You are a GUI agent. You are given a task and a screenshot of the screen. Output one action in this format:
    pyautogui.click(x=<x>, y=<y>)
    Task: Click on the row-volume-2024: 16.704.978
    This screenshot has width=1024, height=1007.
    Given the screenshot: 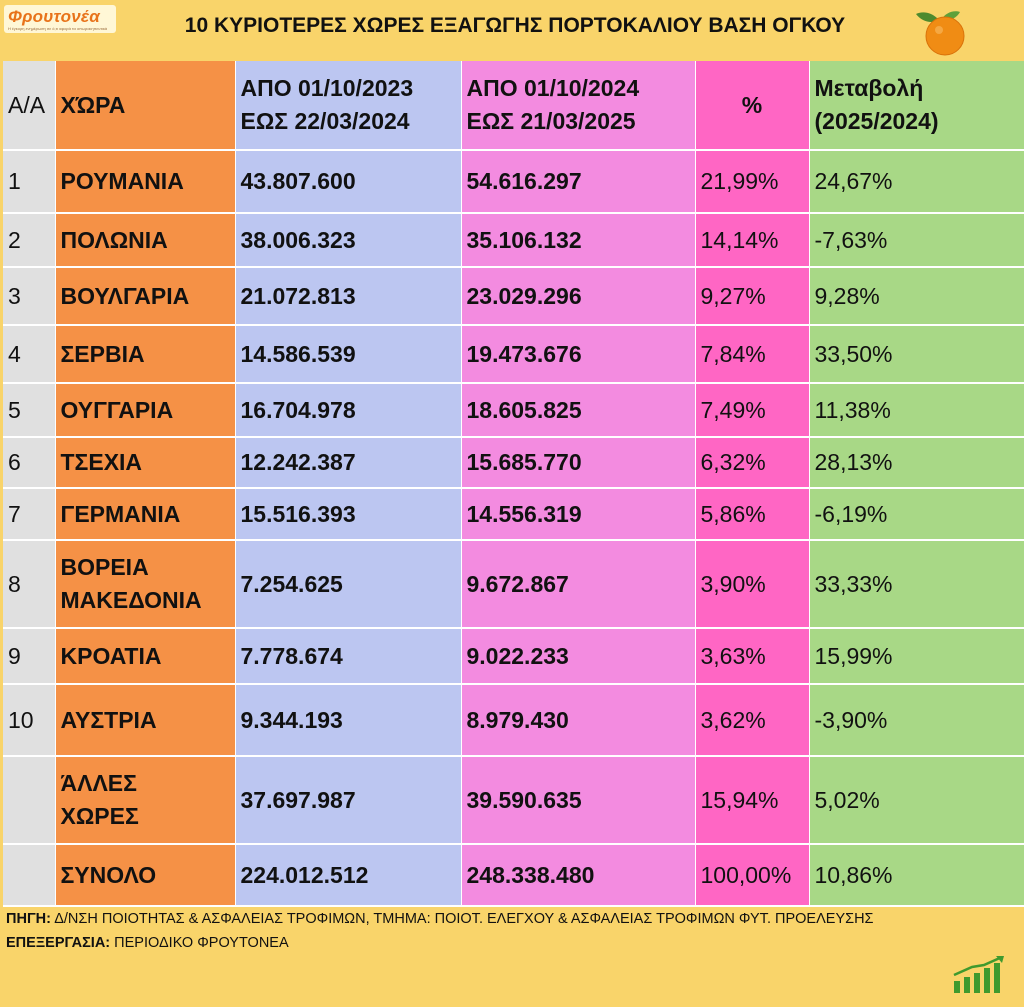 What is the action you would take?
    pyautogui.click(x=348, y=410)
    